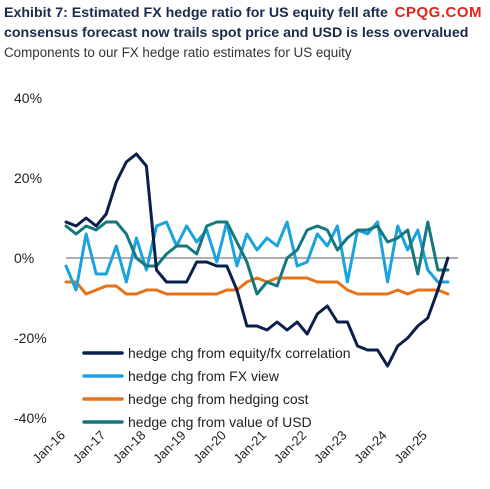 The image size is (490, 489). I want to click on y-tick-label: 40%, so click(28, 98).